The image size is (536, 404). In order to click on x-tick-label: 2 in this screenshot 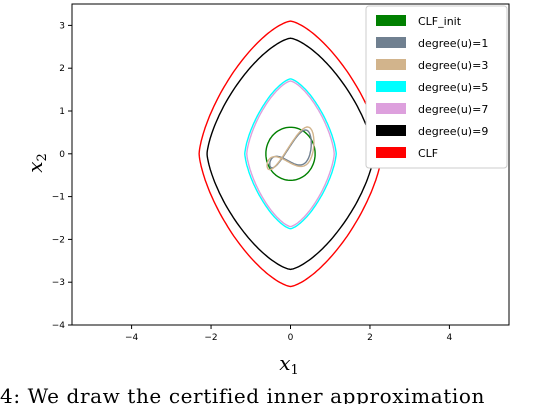, I will do `click(370, 338)`.